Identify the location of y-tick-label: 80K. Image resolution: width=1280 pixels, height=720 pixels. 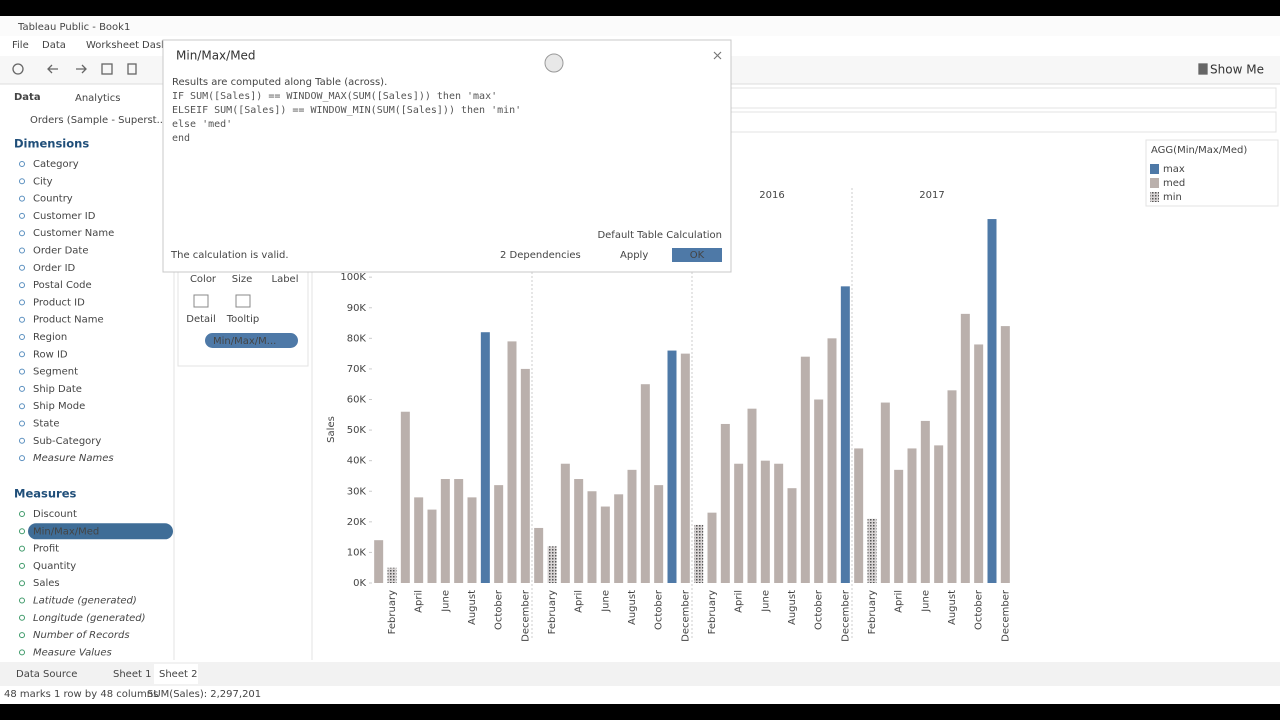
(357, 338).